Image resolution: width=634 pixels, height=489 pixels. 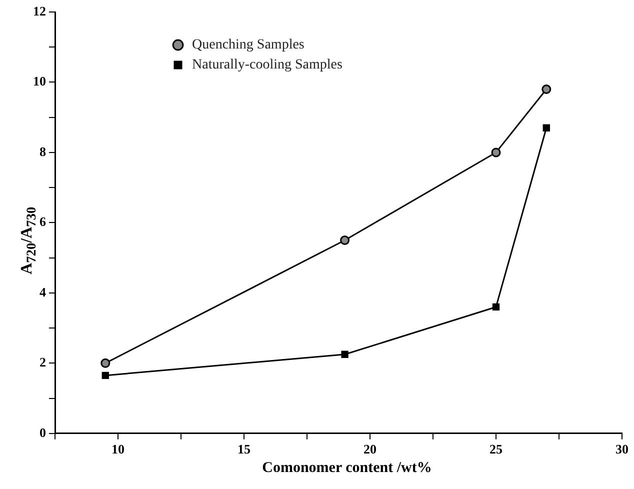 I want to click on x-axis-title: Comonomer content /wt%, so click(x=347, y=468).